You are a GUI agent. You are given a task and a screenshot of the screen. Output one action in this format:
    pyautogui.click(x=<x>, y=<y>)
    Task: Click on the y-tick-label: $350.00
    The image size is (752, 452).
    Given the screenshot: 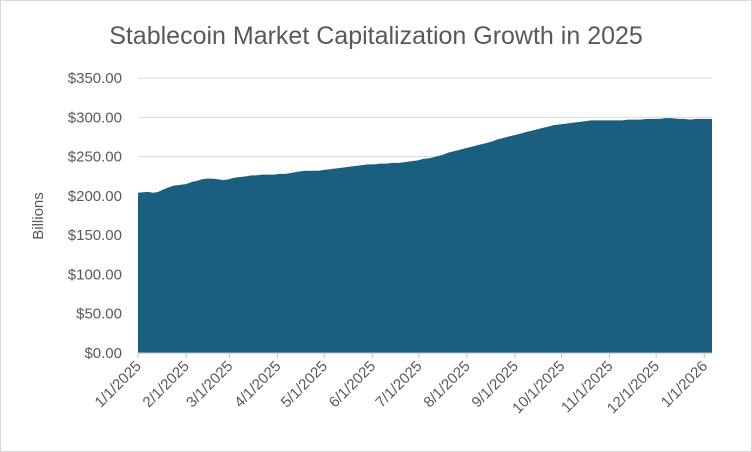 What is the action you would take?
    pyautogui.click(x=95, y=78)
    